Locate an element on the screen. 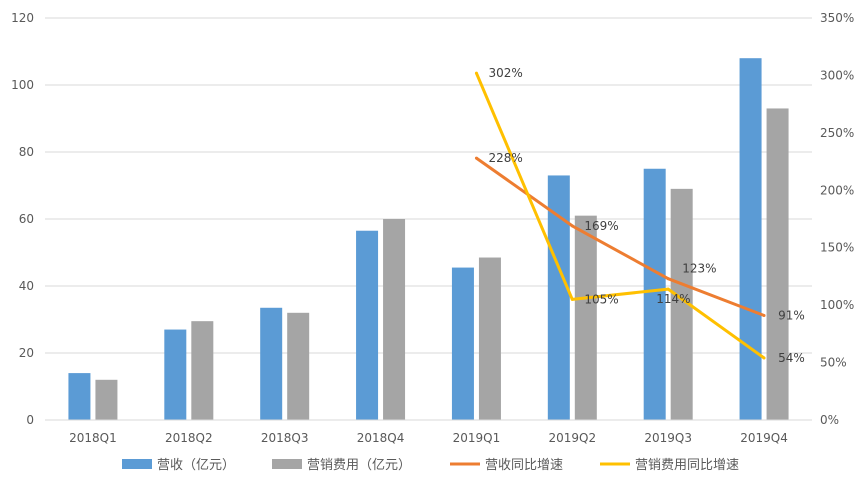 This screenshot has height=497, width=862. y-left-tick-label: 80 is located at coordinates (26, 152).